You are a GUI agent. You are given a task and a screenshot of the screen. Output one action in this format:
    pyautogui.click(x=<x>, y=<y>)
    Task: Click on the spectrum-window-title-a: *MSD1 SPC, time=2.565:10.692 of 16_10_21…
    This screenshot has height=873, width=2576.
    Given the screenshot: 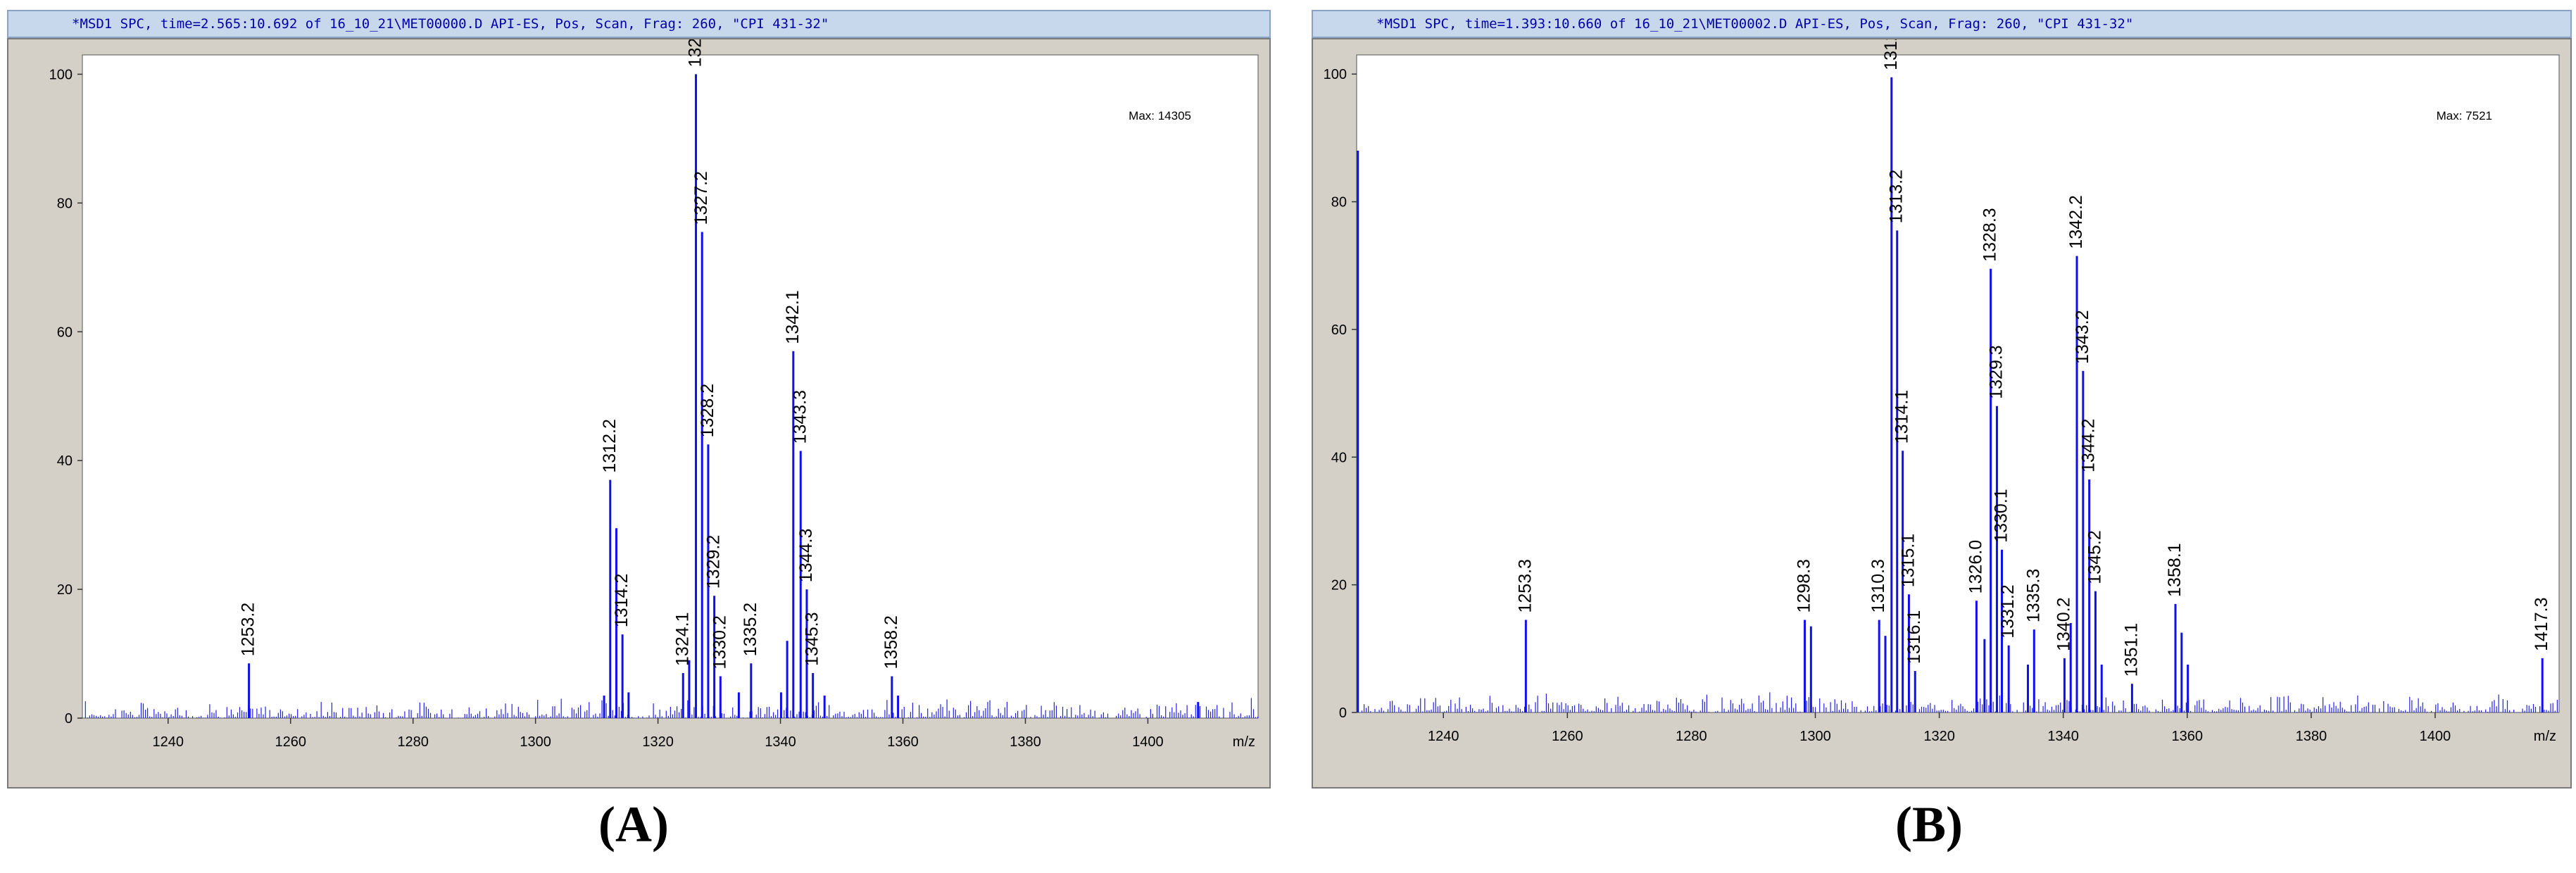 What is the action you would take?
    pyautogui.click(x=639, y=24)
    